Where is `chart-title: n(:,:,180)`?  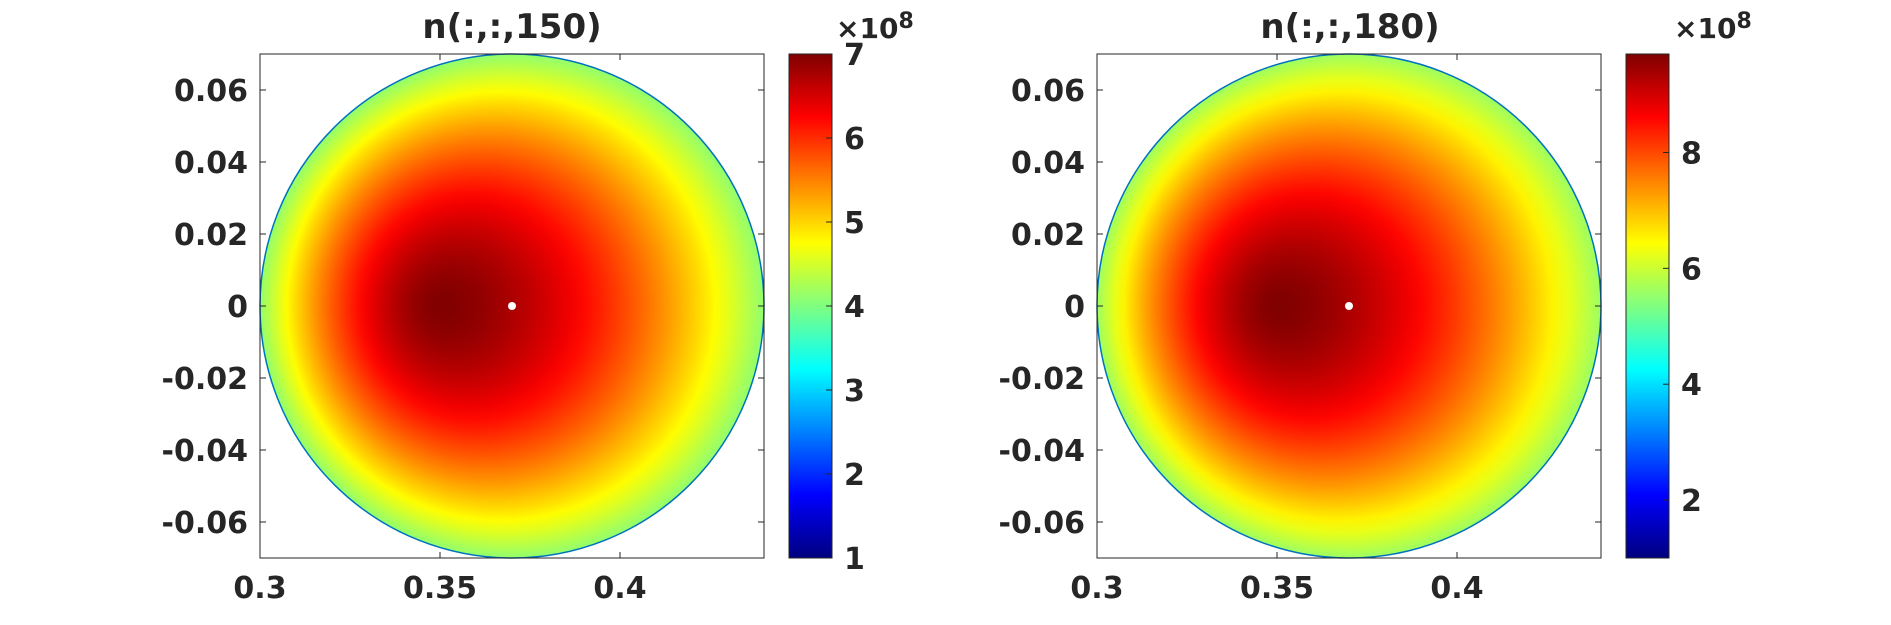
chart-title: n(:,:,180) is located at coordinates (1349, 27).